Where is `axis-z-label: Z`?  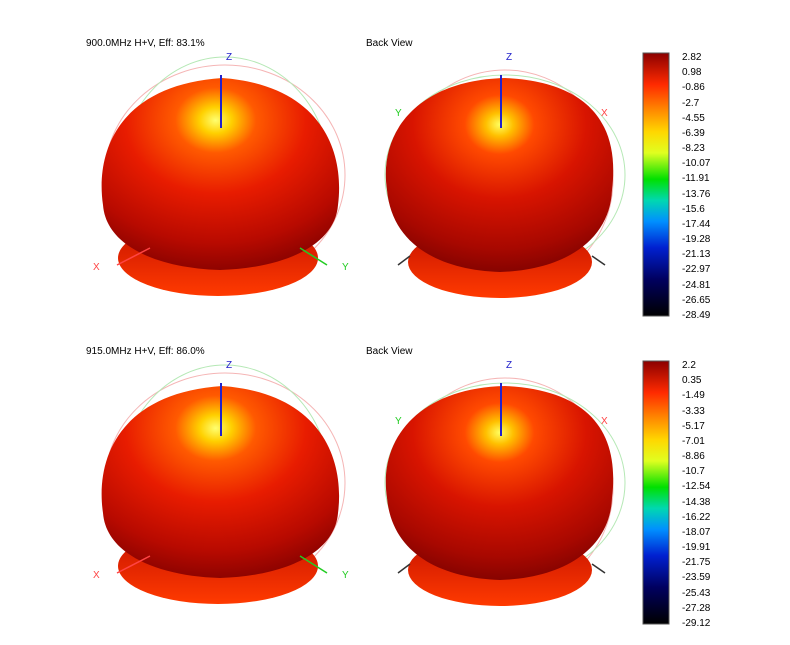 axis-z-label: Z is located at coordinates (229, 57).